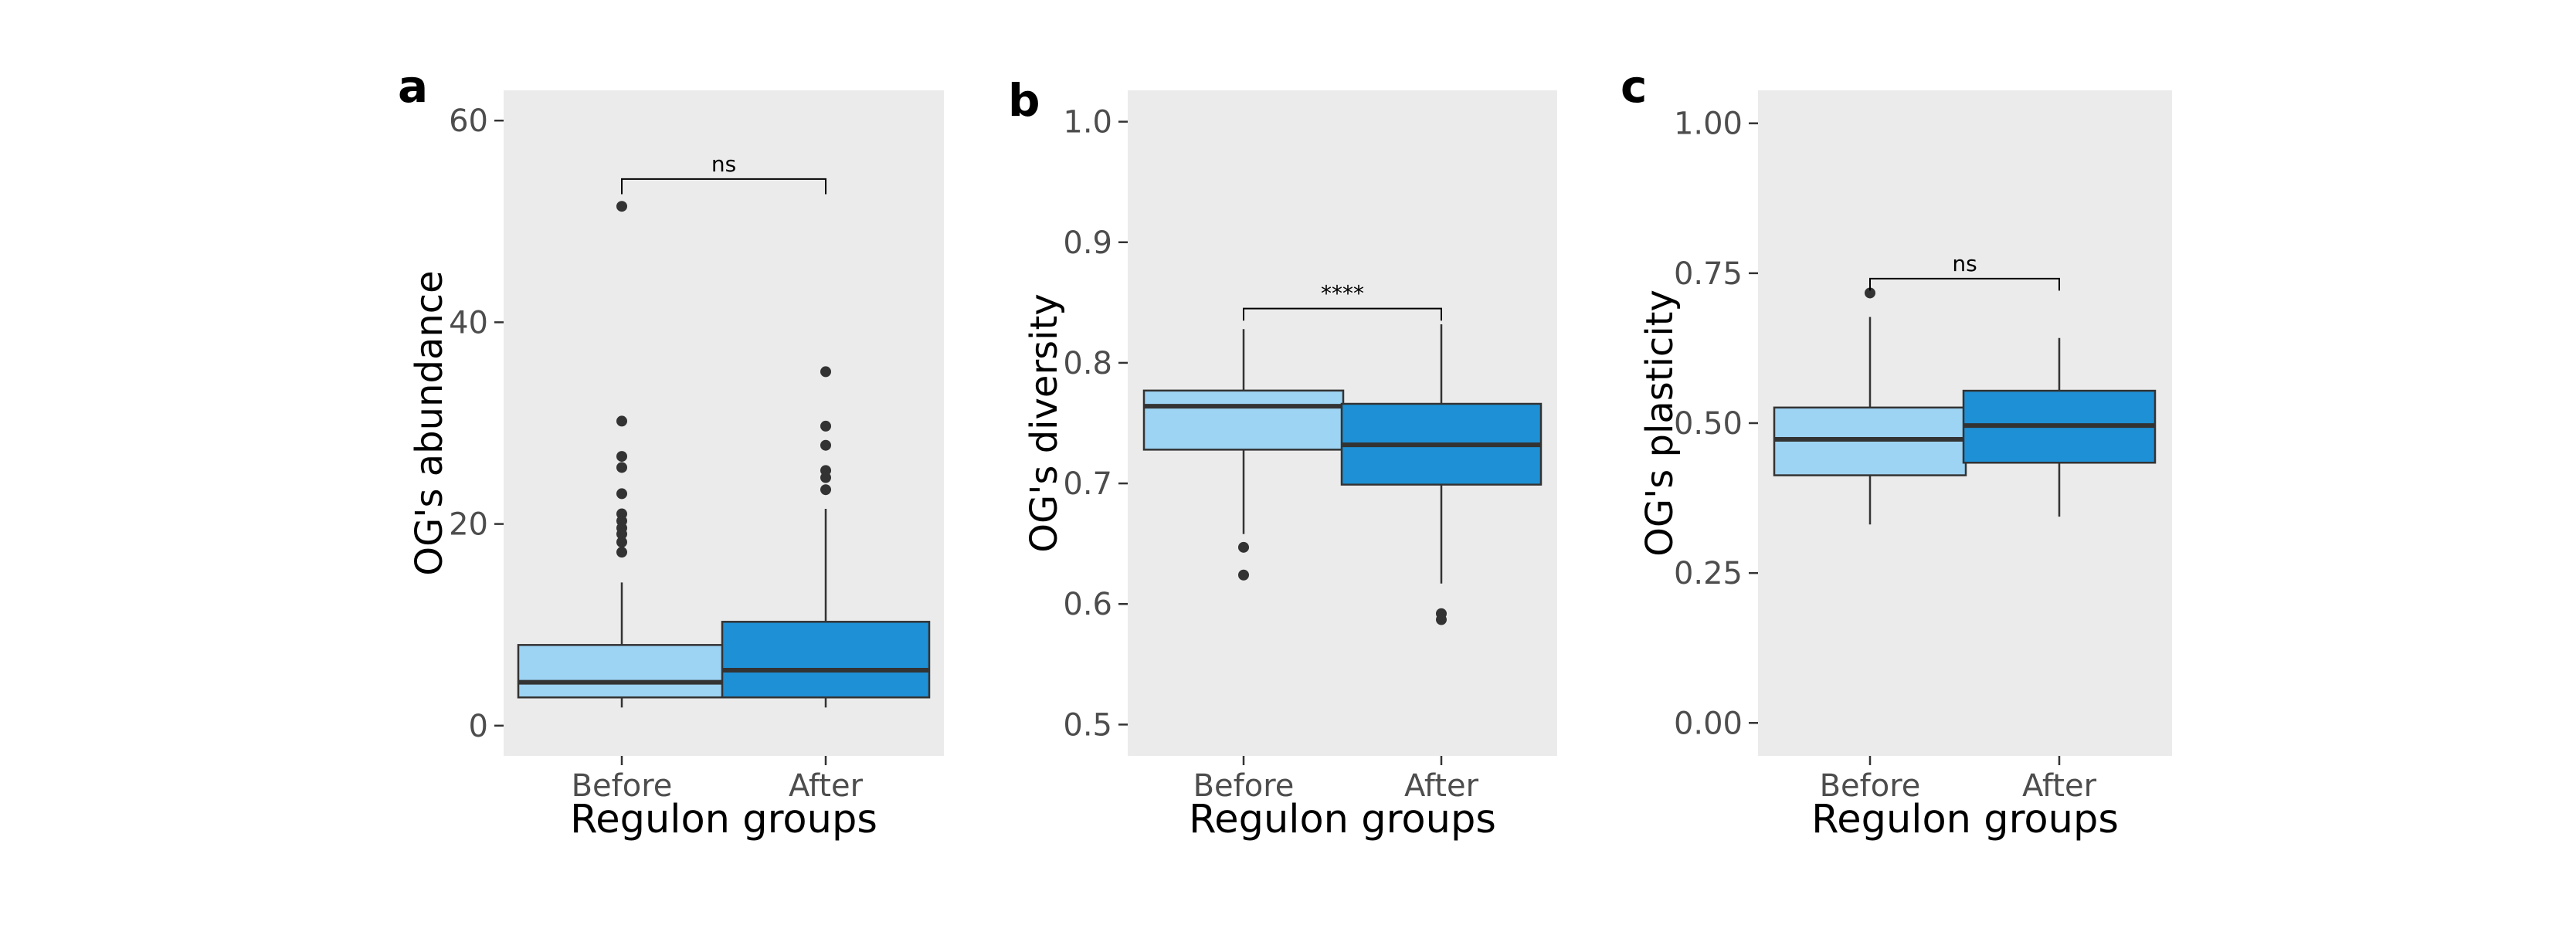 This screenshot has height=925, width=2576. Describe the element at coordinates (1708, 274) in the screenshot. I see `y-tick-label: 0.75` at that location.